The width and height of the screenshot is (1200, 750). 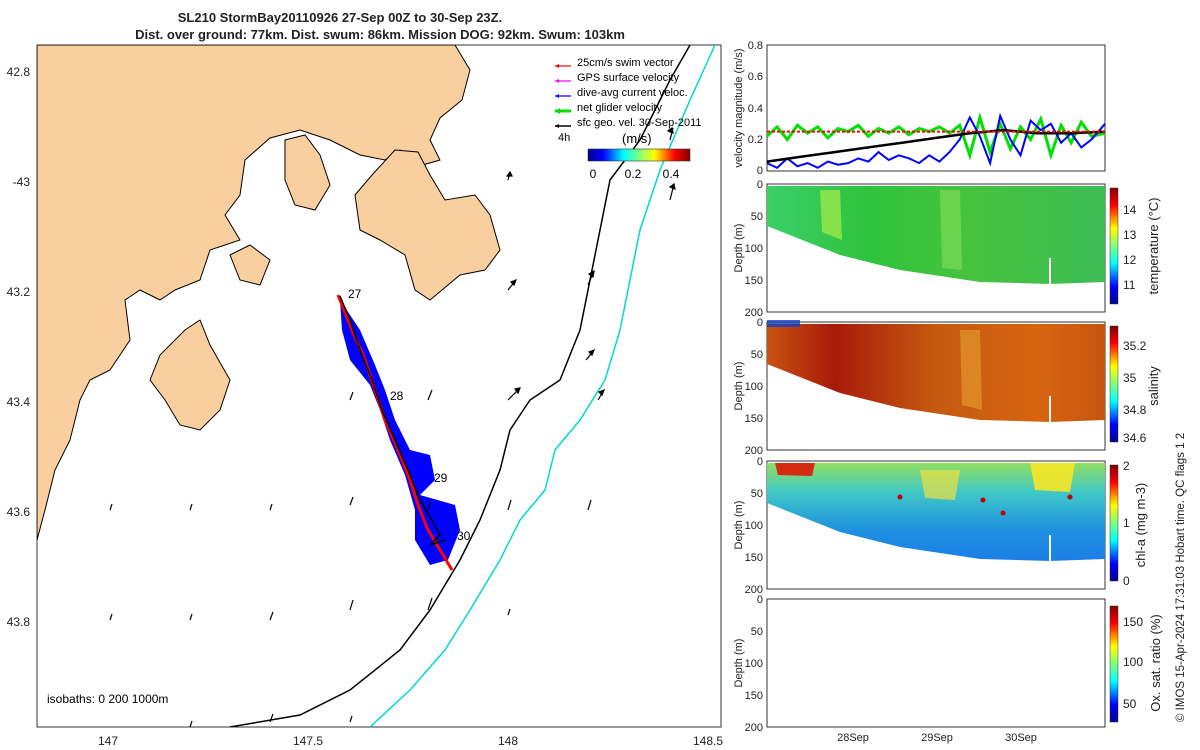 What do you see at coordinates (757, 355) in the screenshot?
I see `salinity-ytick-50: 50` at bounding box center [757, 355].